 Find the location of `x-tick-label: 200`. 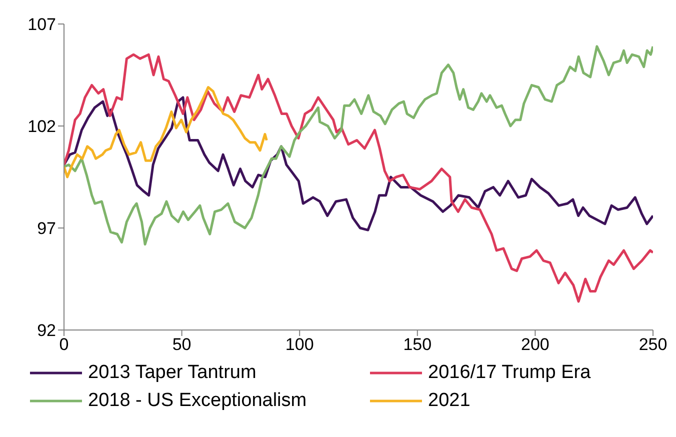

x-tick-label: 200 is located at coordinates (535, 344).